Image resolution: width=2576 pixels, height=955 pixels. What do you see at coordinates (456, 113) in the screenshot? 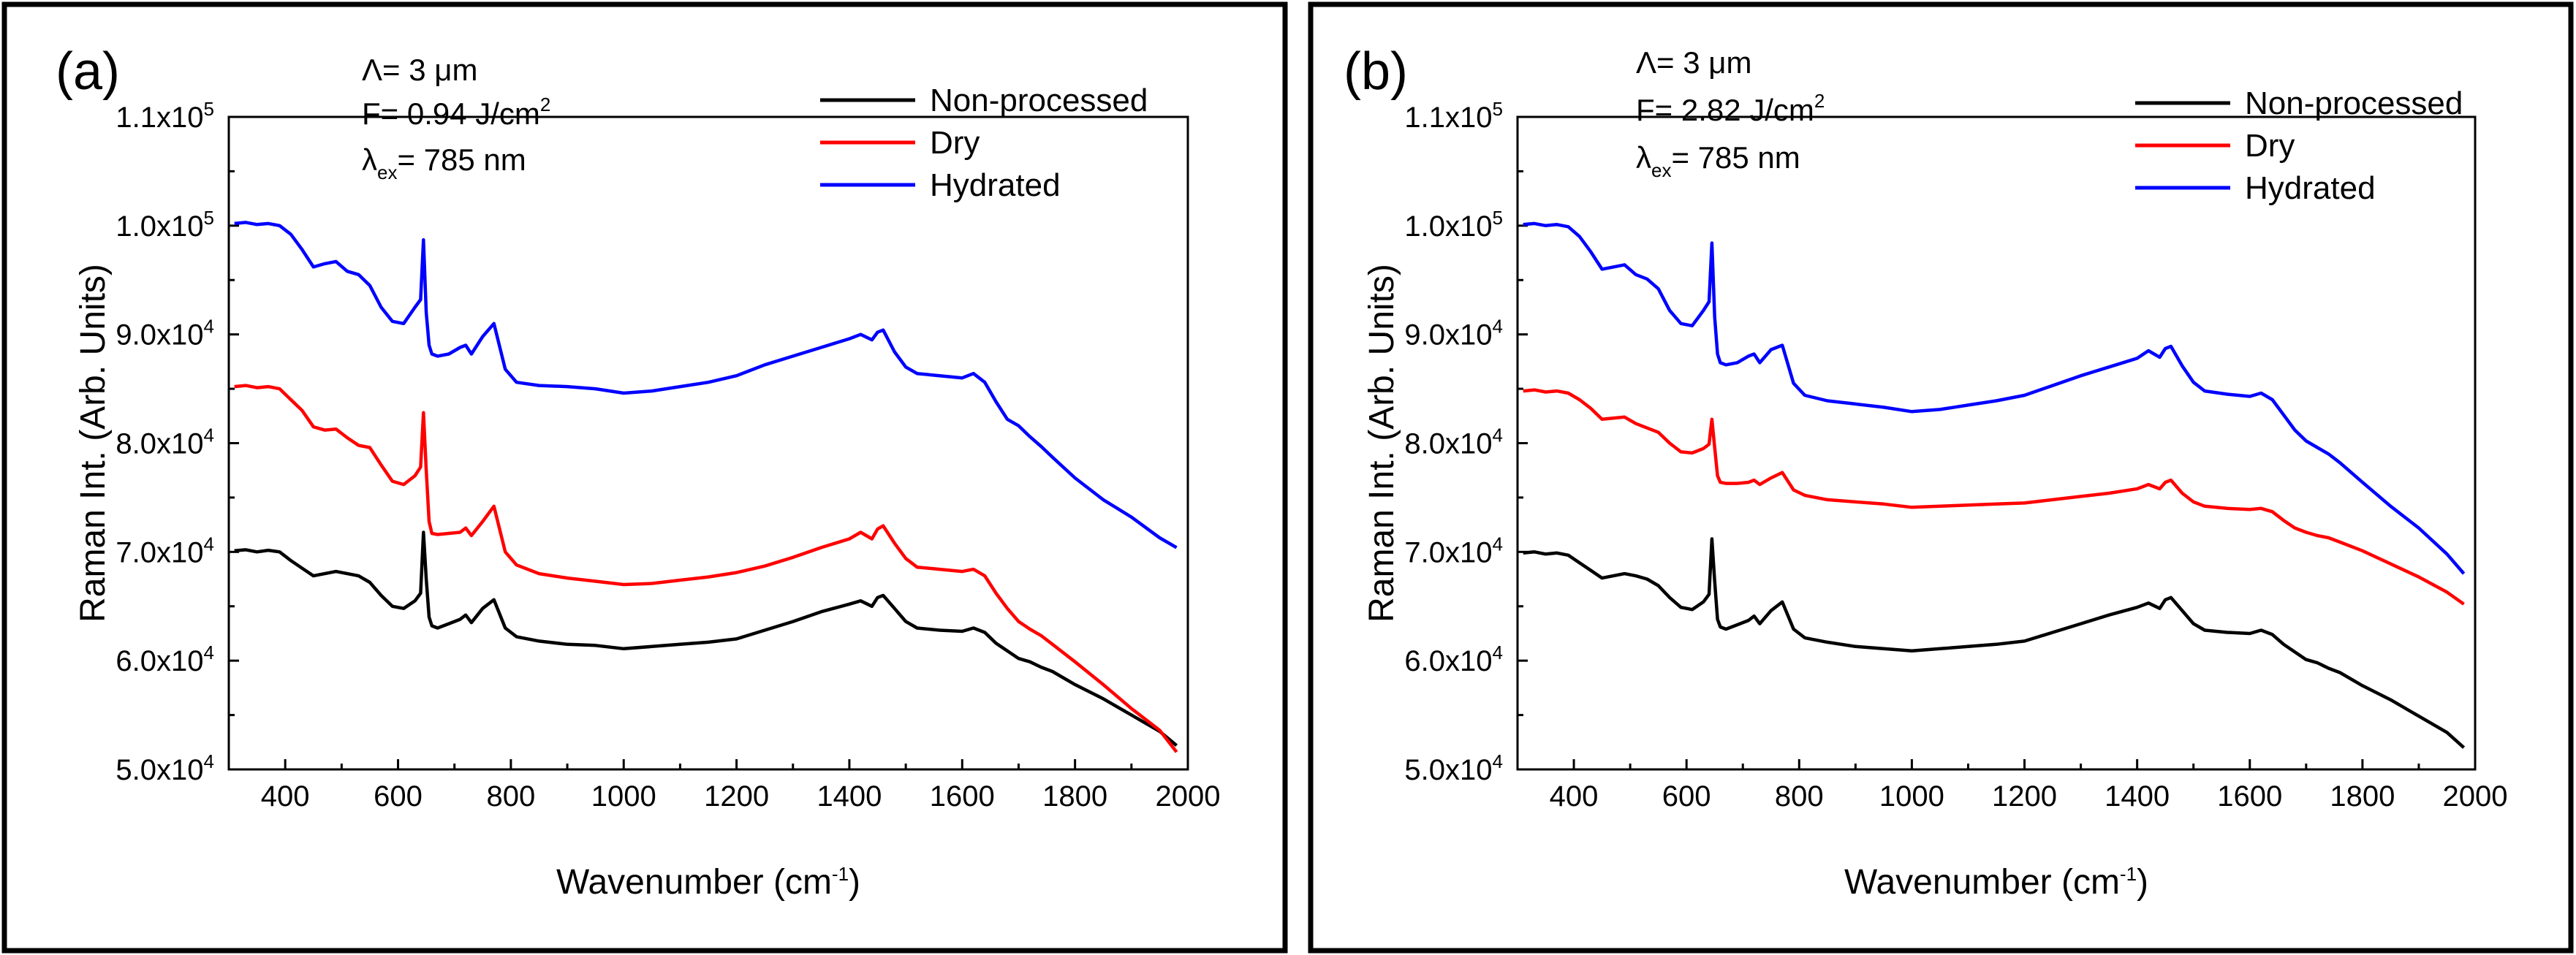
I see `panel-a-fluence: F= 0.94 J/cm2` at bounding box center [456, 113].